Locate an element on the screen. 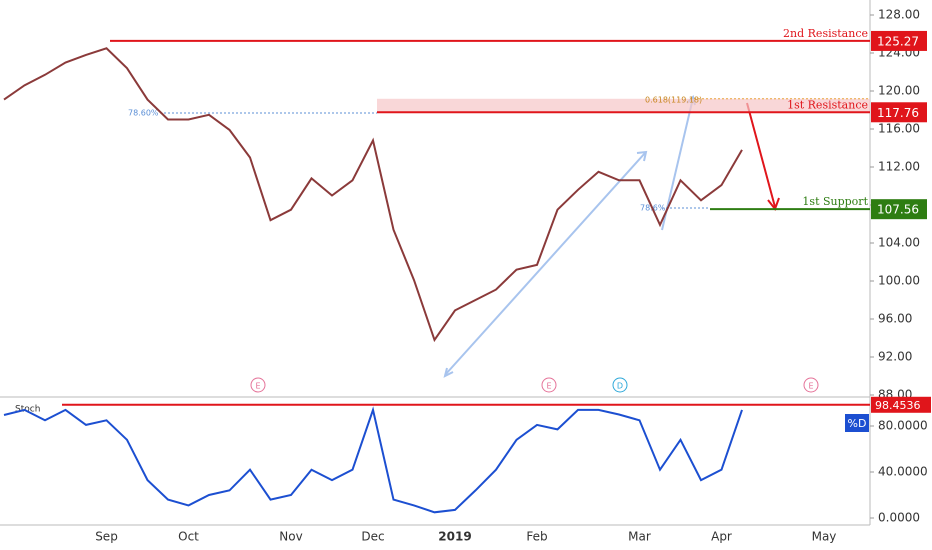 This screenshot has height=550, width=932. legend-label: %D is located at coordinates (857, 423).